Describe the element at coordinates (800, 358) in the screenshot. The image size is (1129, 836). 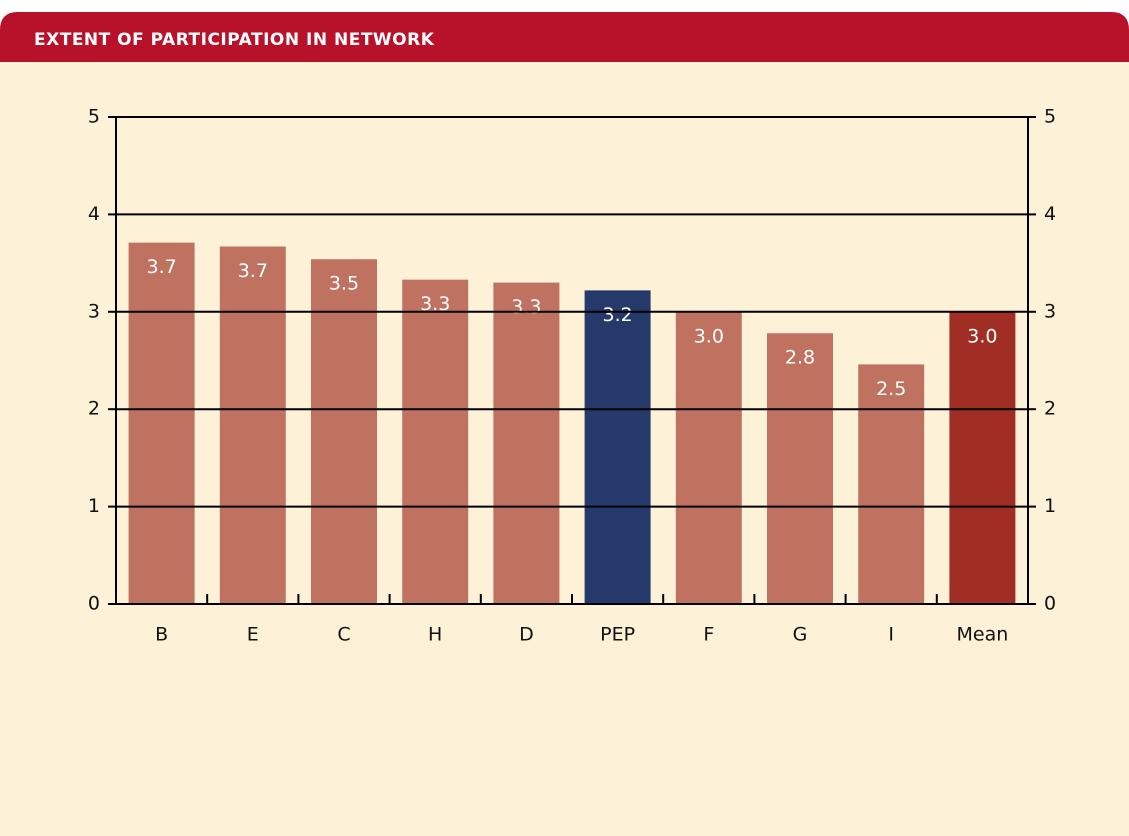
I see `value-label: 2.8` at that location.